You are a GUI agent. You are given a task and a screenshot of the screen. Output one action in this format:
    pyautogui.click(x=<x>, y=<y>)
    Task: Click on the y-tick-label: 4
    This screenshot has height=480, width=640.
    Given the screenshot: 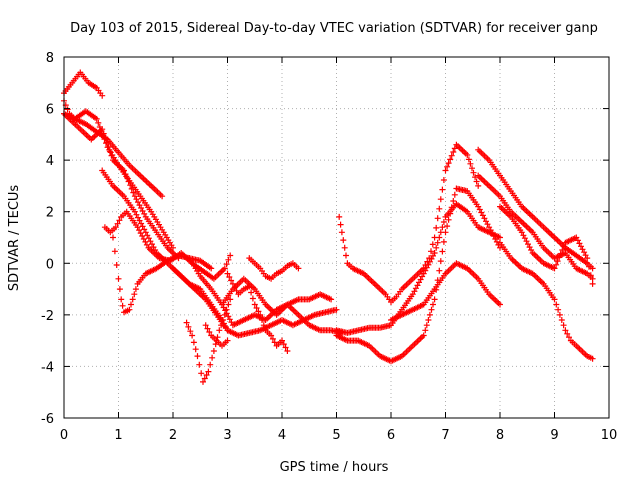 What is the action you would take?
    pyautogui.click(x=50, y=161)
    